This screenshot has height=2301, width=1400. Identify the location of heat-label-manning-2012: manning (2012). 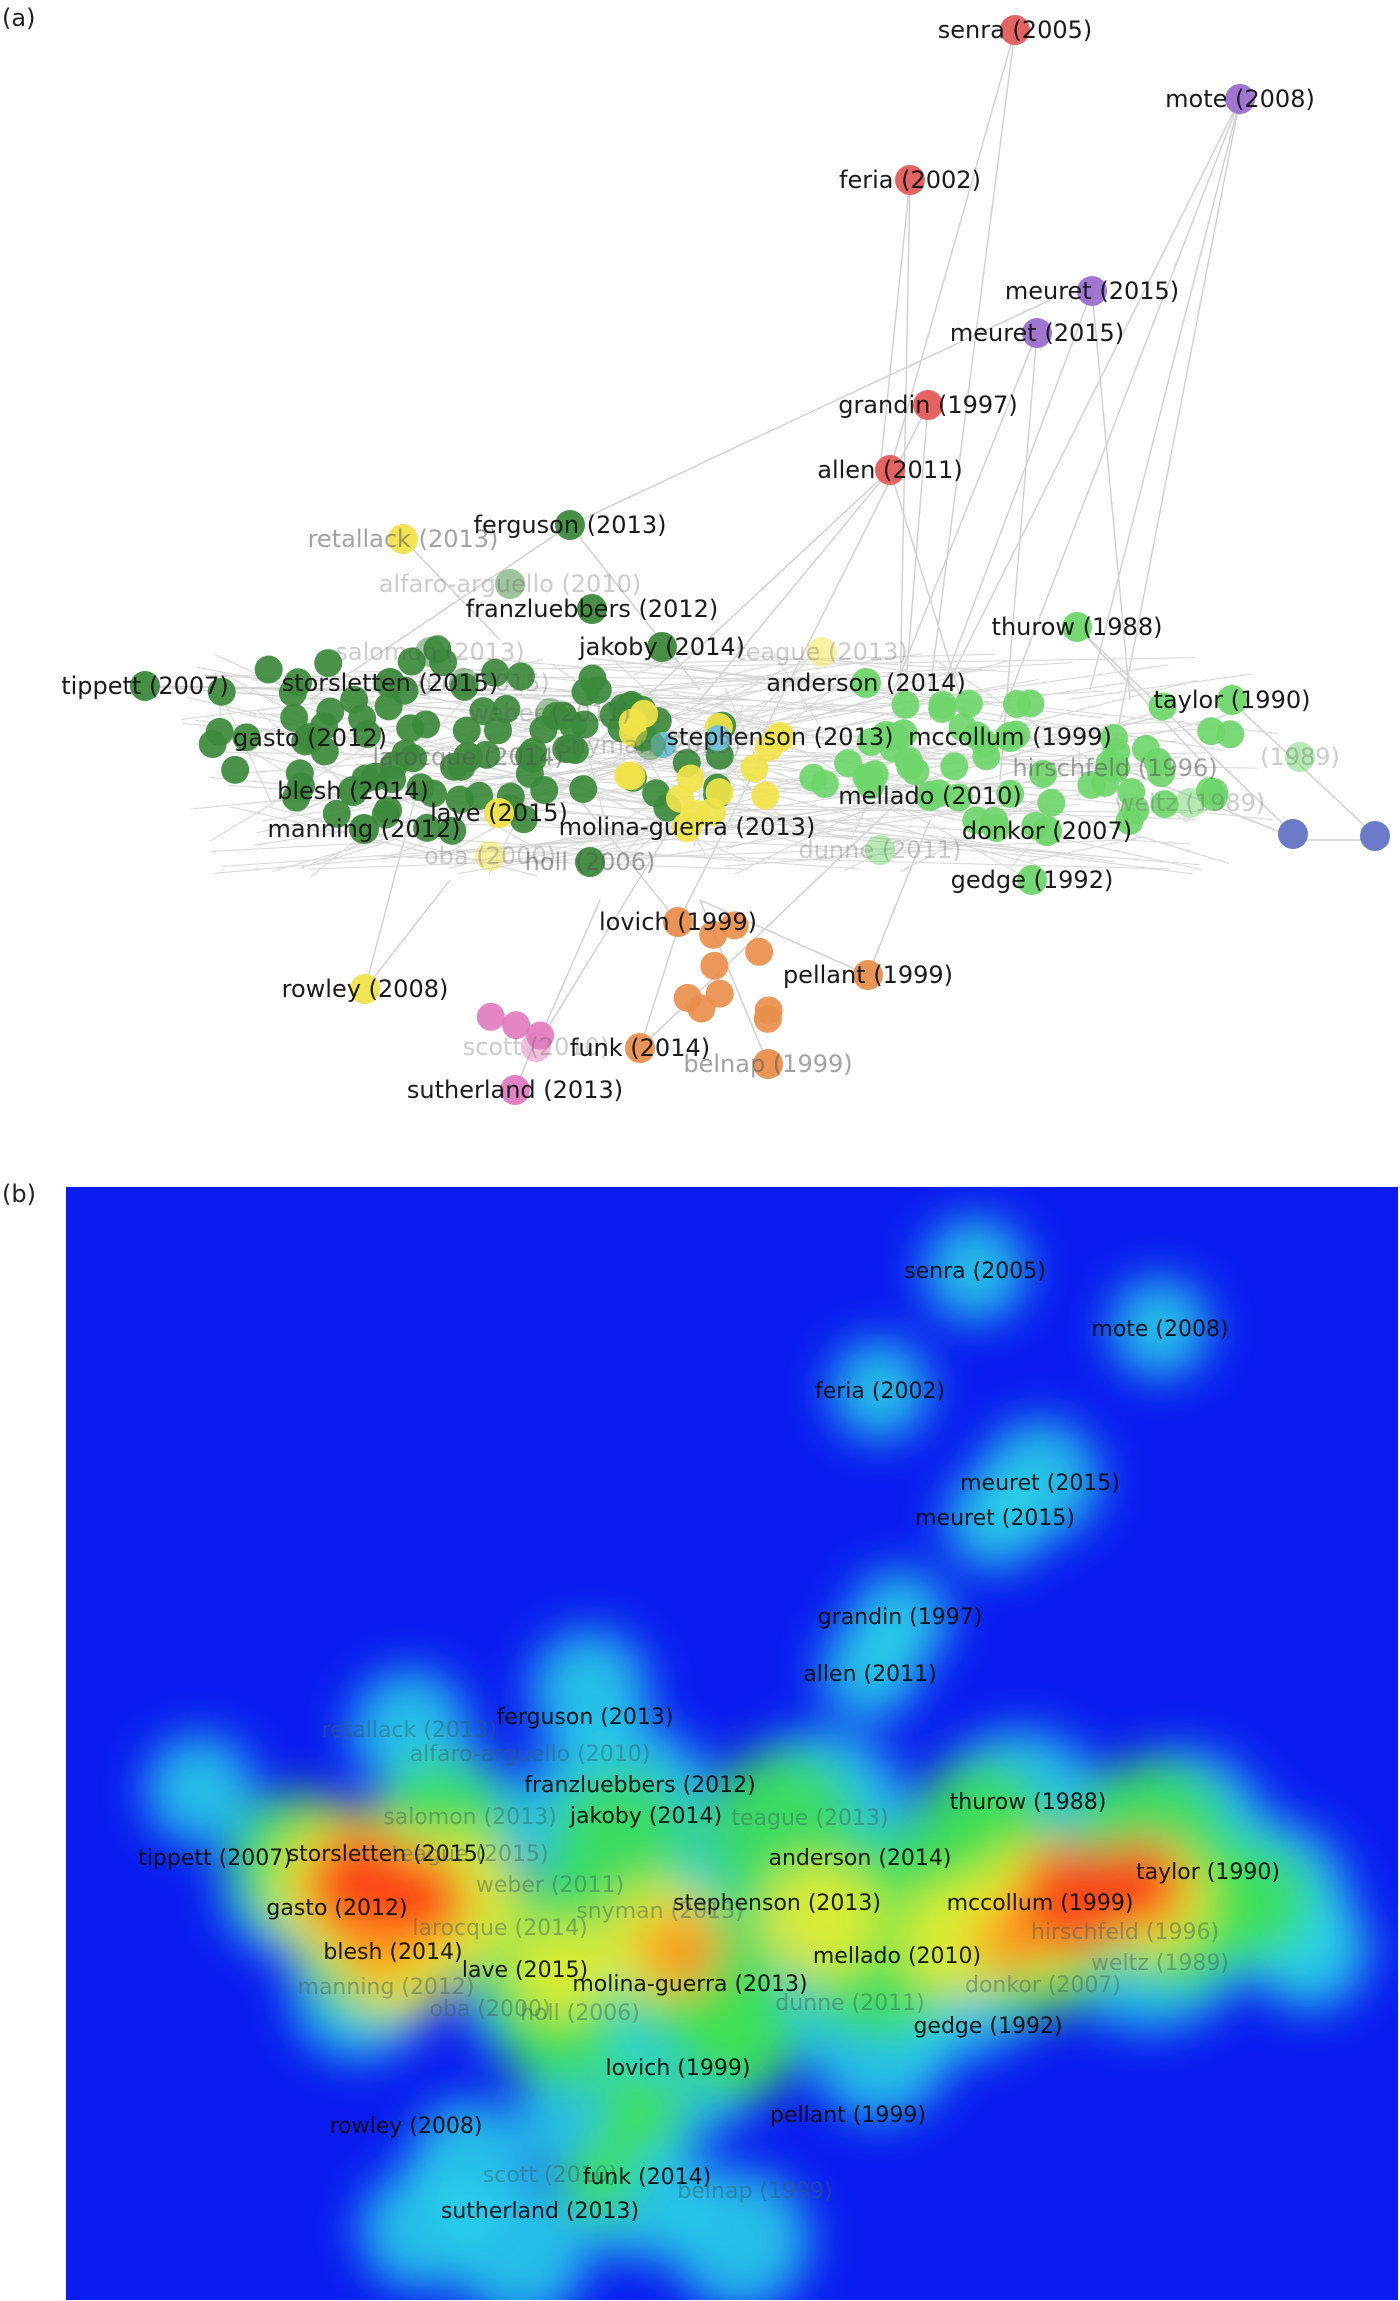
(386, 1987).